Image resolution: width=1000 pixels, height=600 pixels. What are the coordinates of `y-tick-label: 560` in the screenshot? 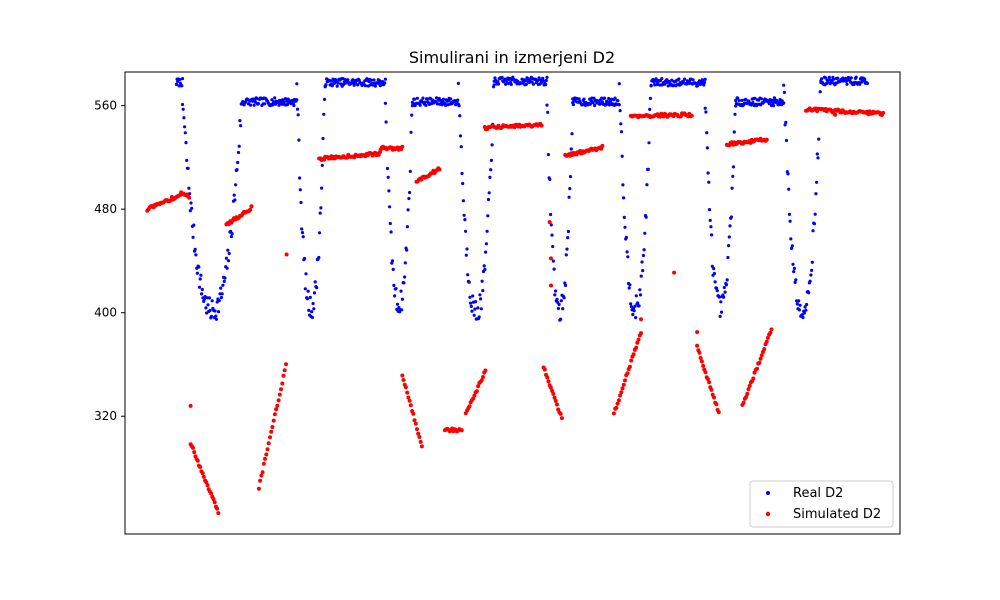 It's located at (105, 106).